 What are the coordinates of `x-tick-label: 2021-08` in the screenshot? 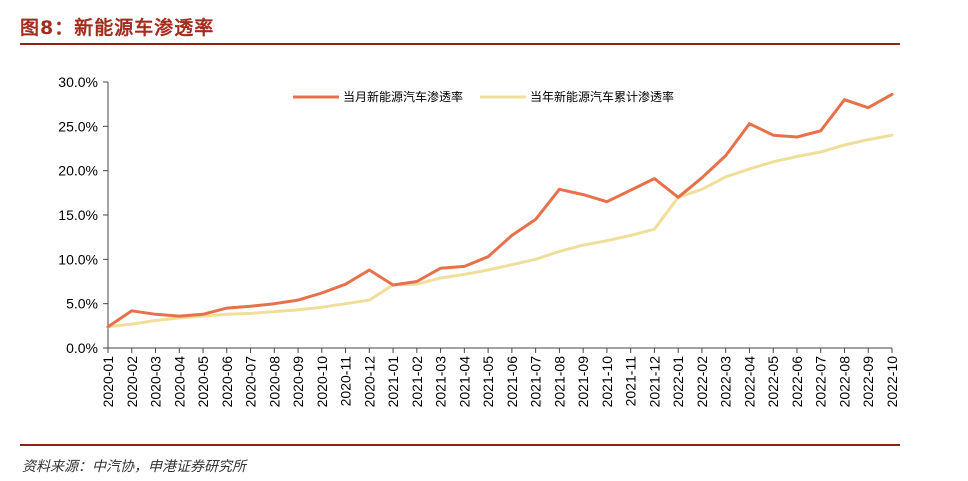 It's located at (559, 382).